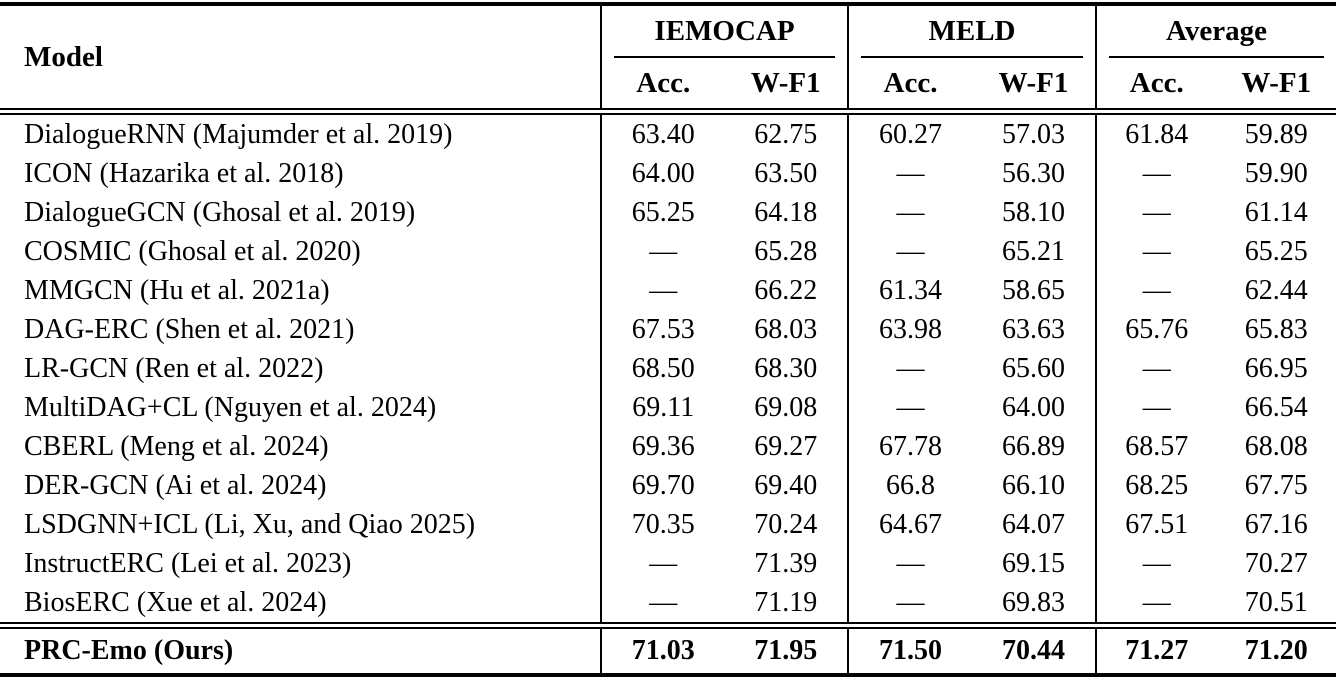  Describe the element at coordinates (1033, 368) in the screenshot. I see `meld-wf1-value: 65.60` at that location.